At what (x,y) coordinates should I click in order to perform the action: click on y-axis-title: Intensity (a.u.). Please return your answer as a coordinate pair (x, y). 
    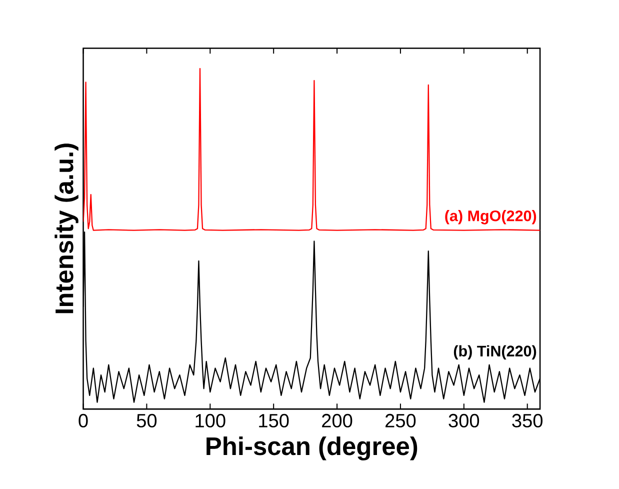
    Looking at the image, I should click on (66, 229).